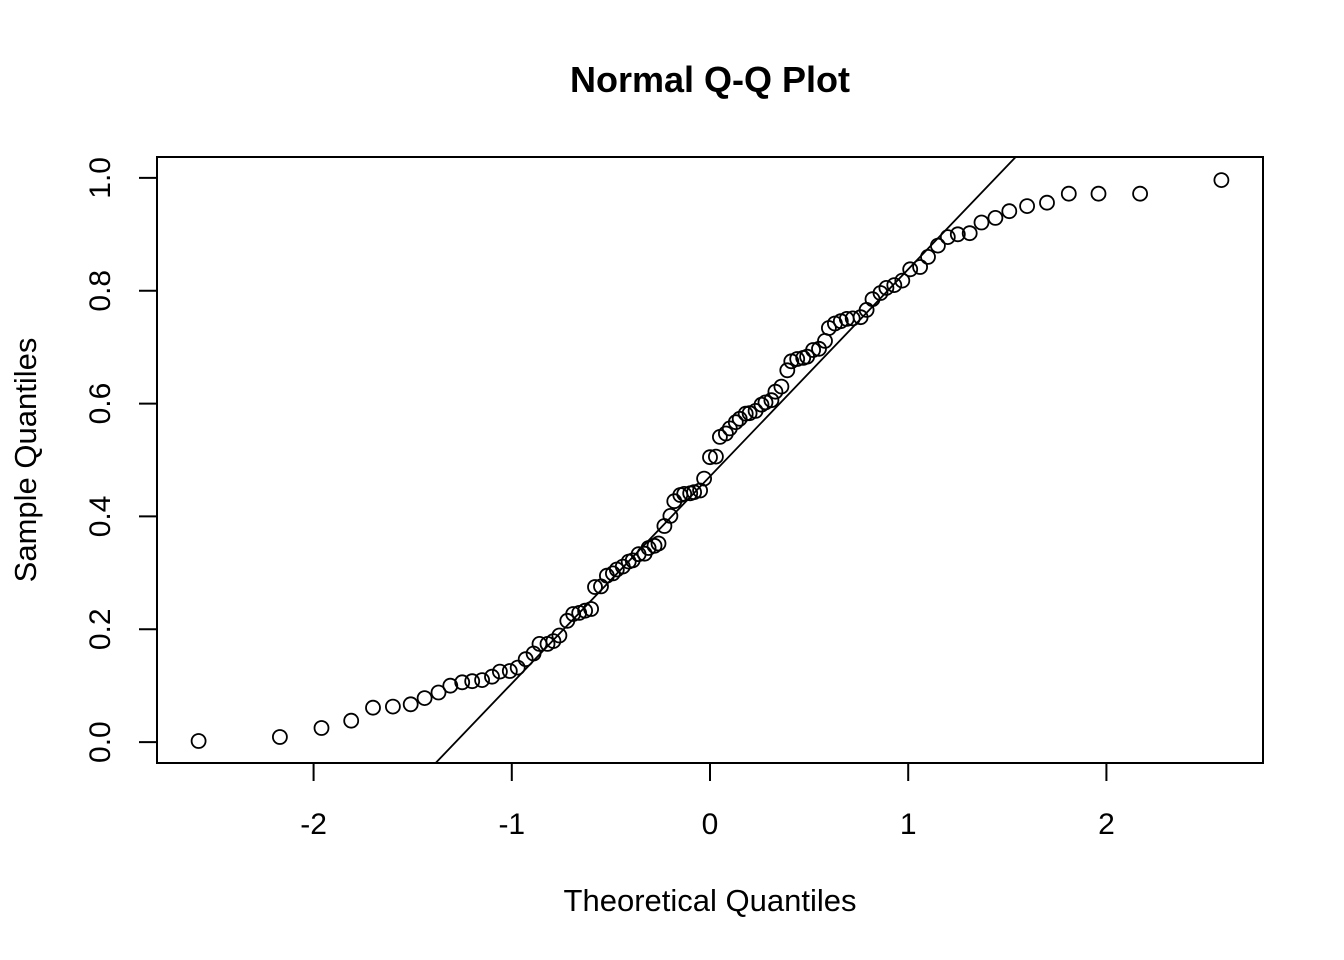 This screenshot has height=960, width=1344. Describe the element at coordinates (313, 824) in the screenshot. I see `x-tick-label: -2` at that location.